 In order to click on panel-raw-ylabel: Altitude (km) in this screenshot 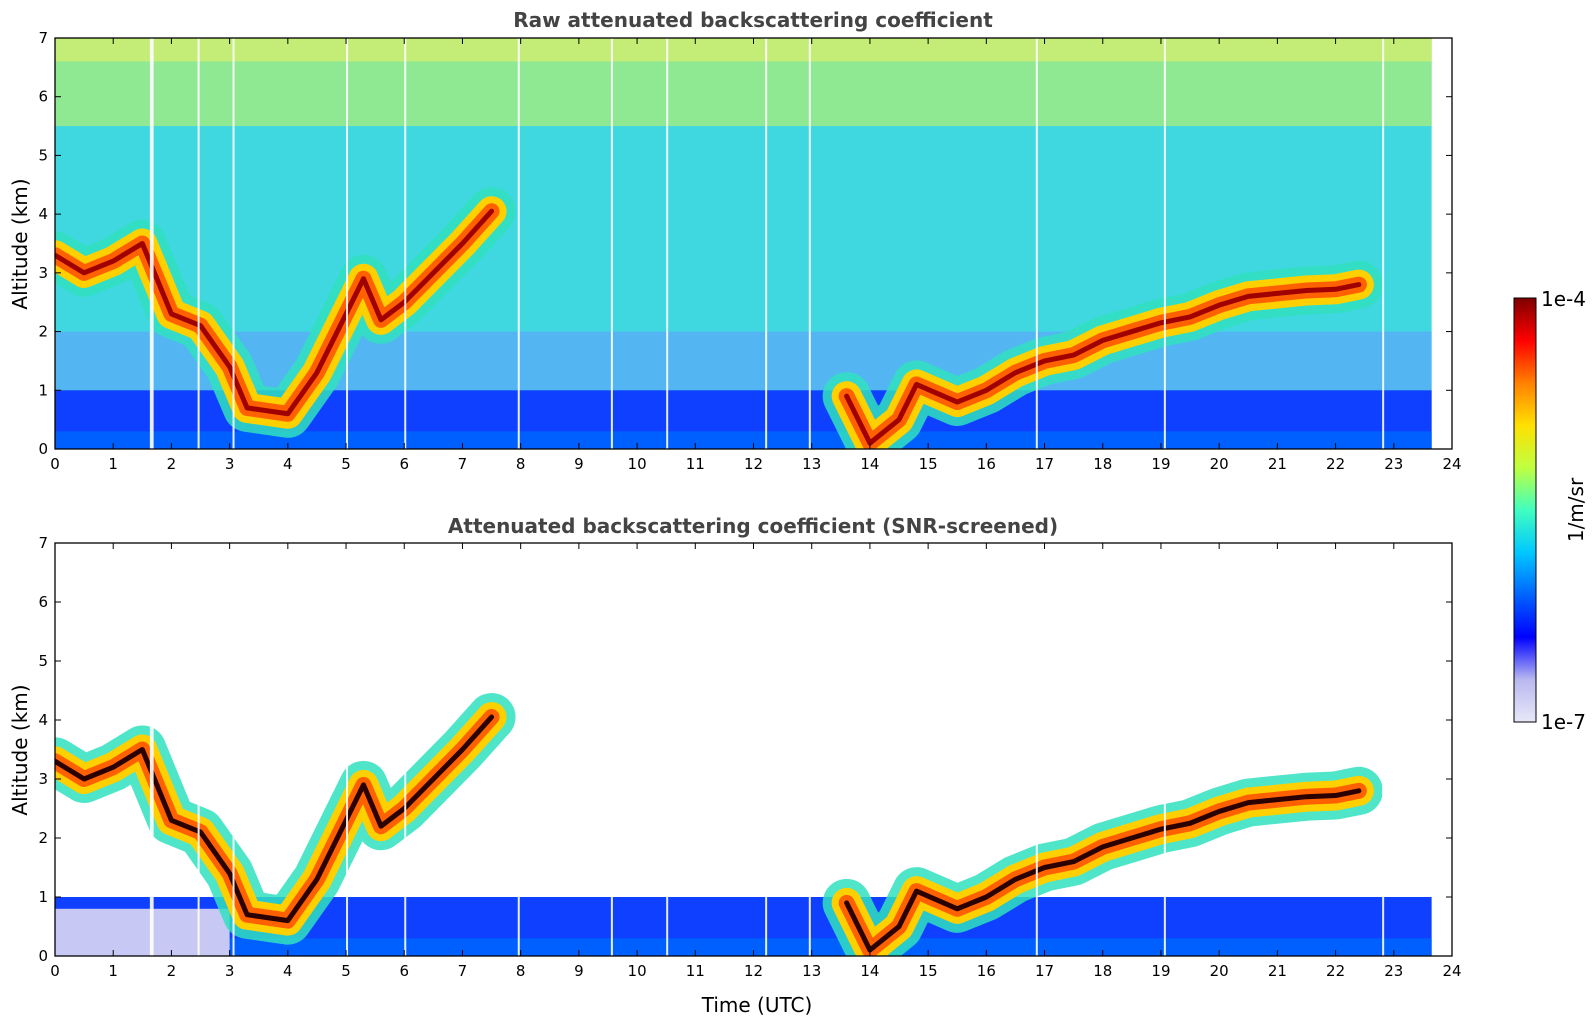, I will do `click(20, 243)`.